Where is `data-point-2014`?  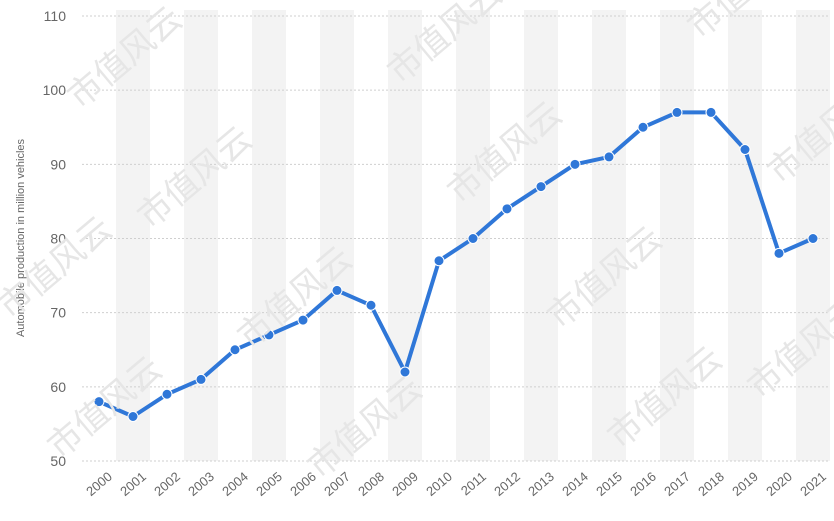
data-point-2014 is located at coordinates (575, 164).